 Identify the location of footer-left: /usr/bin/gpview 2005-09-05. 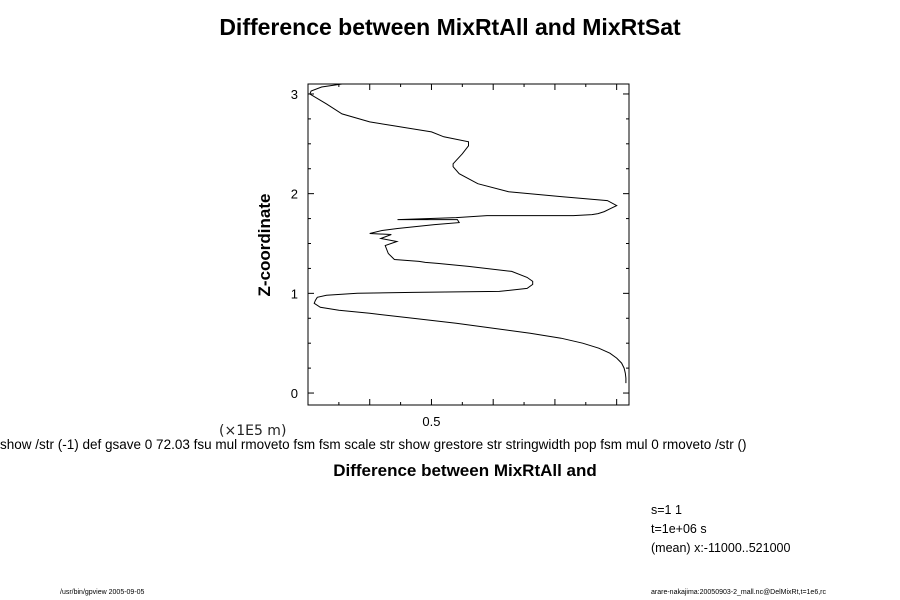
(102, 592).